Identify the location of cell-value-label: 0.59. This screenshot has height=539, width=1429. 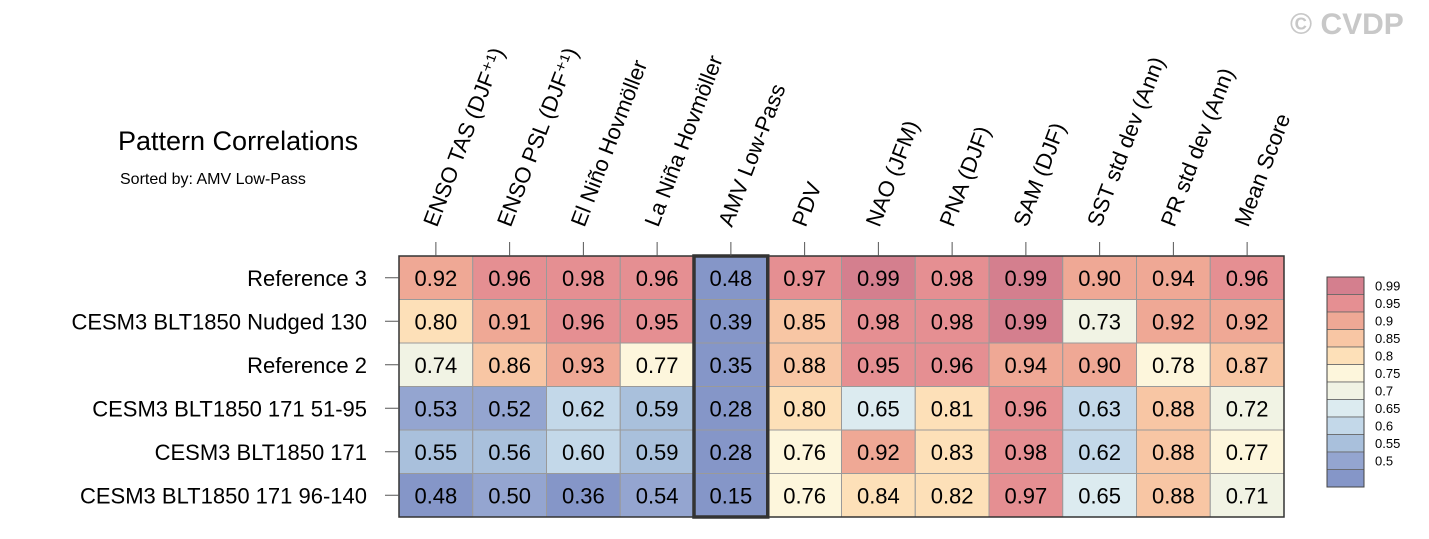
(657, 408).